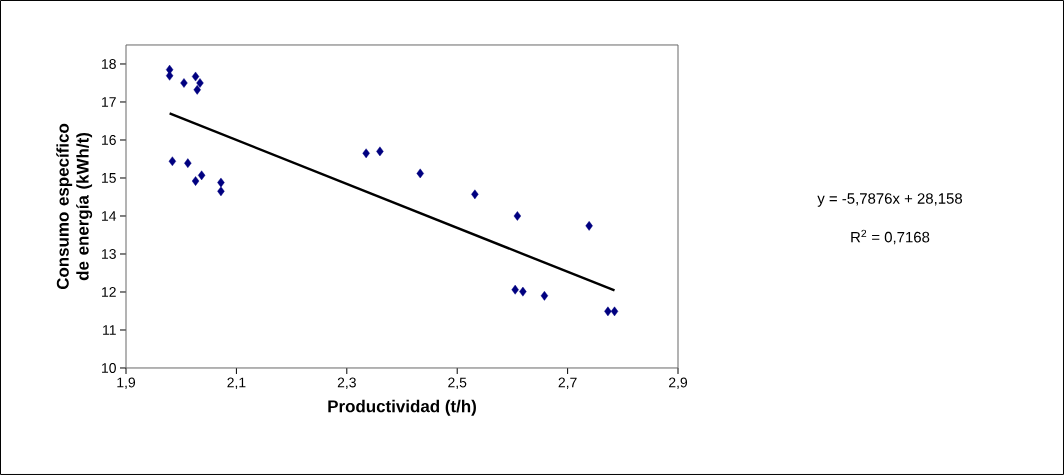 Image resolution: width=1064 pixels, height=475 pixels. What do you see at coordinates (74, 206) in the screenshot?
I see `y-axis-title: Consumo específico de energía (kWh/t)` at bounding box center [74, 206].